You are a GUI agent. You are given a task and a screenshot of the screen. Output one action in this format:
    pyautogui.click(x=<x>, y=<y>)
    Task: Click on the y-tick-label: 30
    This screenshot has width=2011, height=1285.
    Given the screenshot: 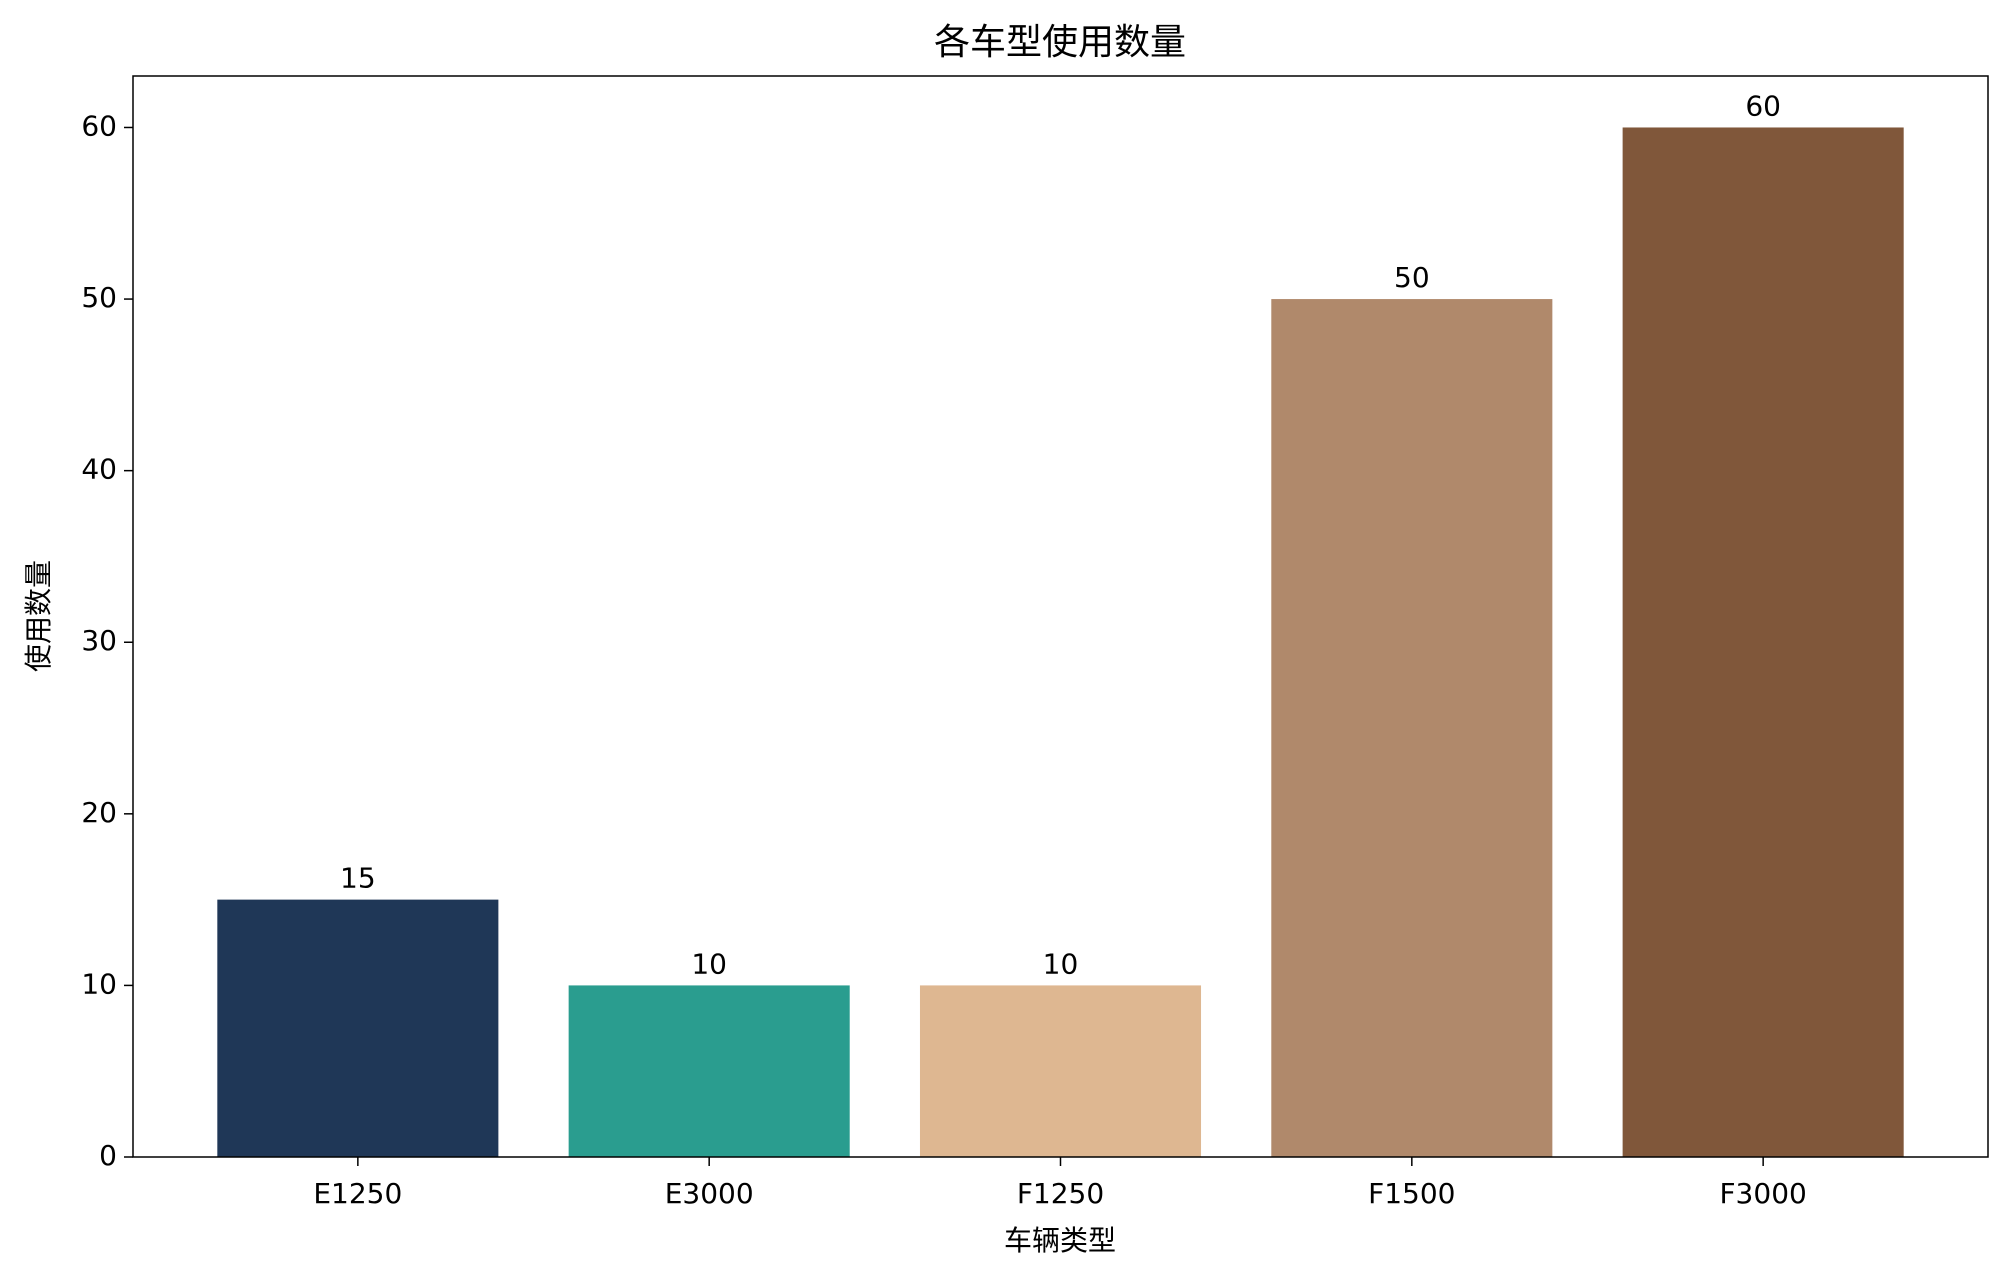 What is the action you would take?
    pyautogui.click(x=99, y=640)
    